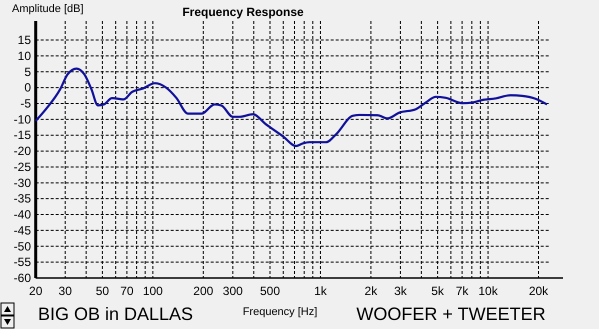 The height and width of the screenshot is (329, 599). I want to click on x-tick-label: 7k, so click(463, 291).